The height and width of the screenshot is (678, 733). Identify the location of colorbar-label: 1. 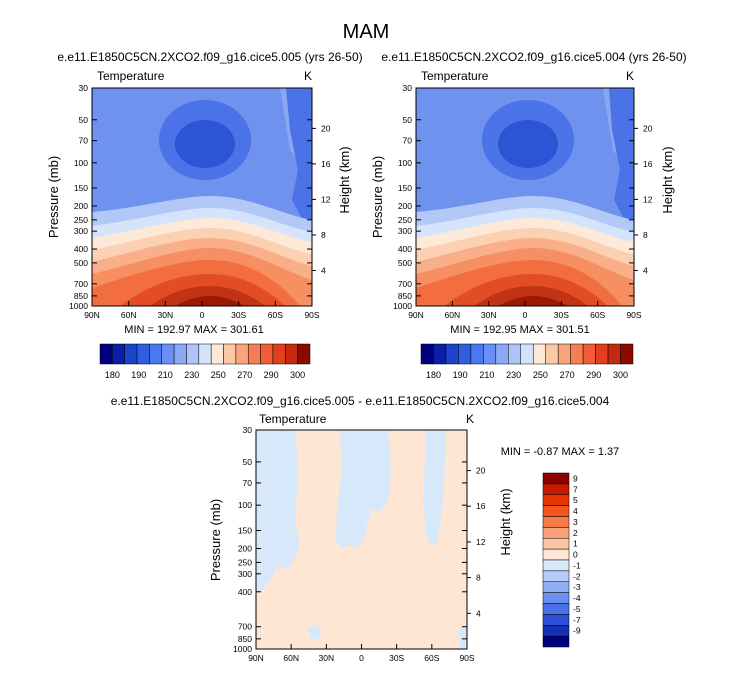
(575, 544).